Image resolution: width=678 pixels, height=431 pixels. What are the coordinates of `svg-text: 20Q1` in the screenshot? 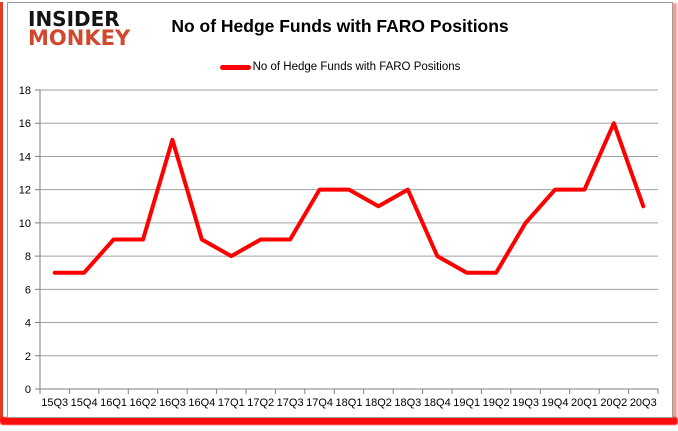 It's located at (584, 403).